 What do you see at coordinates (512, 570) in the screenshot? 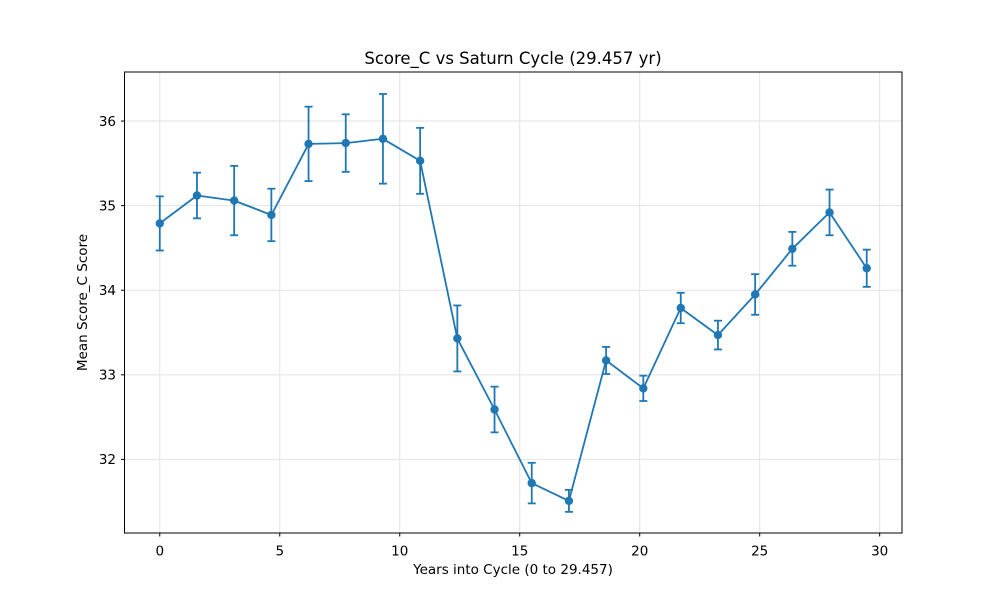
I see `x-axis-label: Years into Cycle (0 to 29.457)` at bounding box center [512, 570].